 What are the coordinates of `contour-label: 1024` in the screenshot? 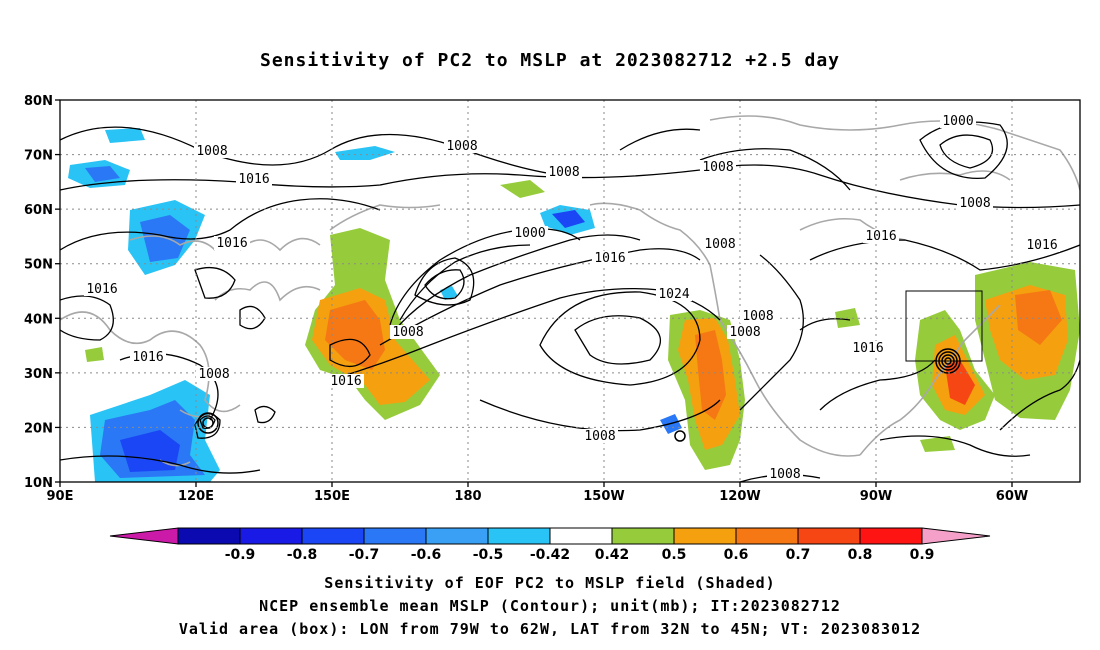 It's located at (673, 294).